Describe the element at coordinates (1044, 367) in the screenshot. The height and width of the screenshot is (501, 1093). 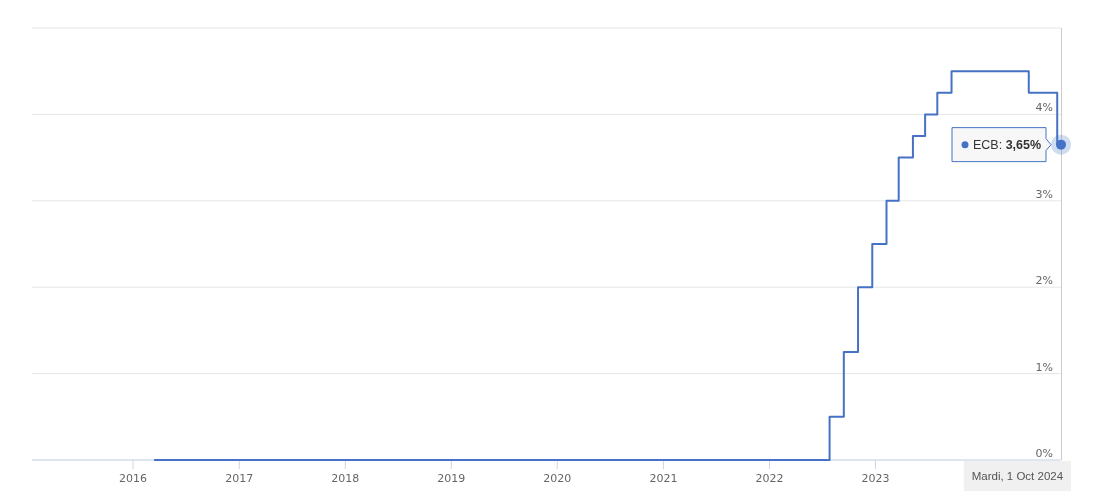
I see `y-tick-label: 1%` at that location.